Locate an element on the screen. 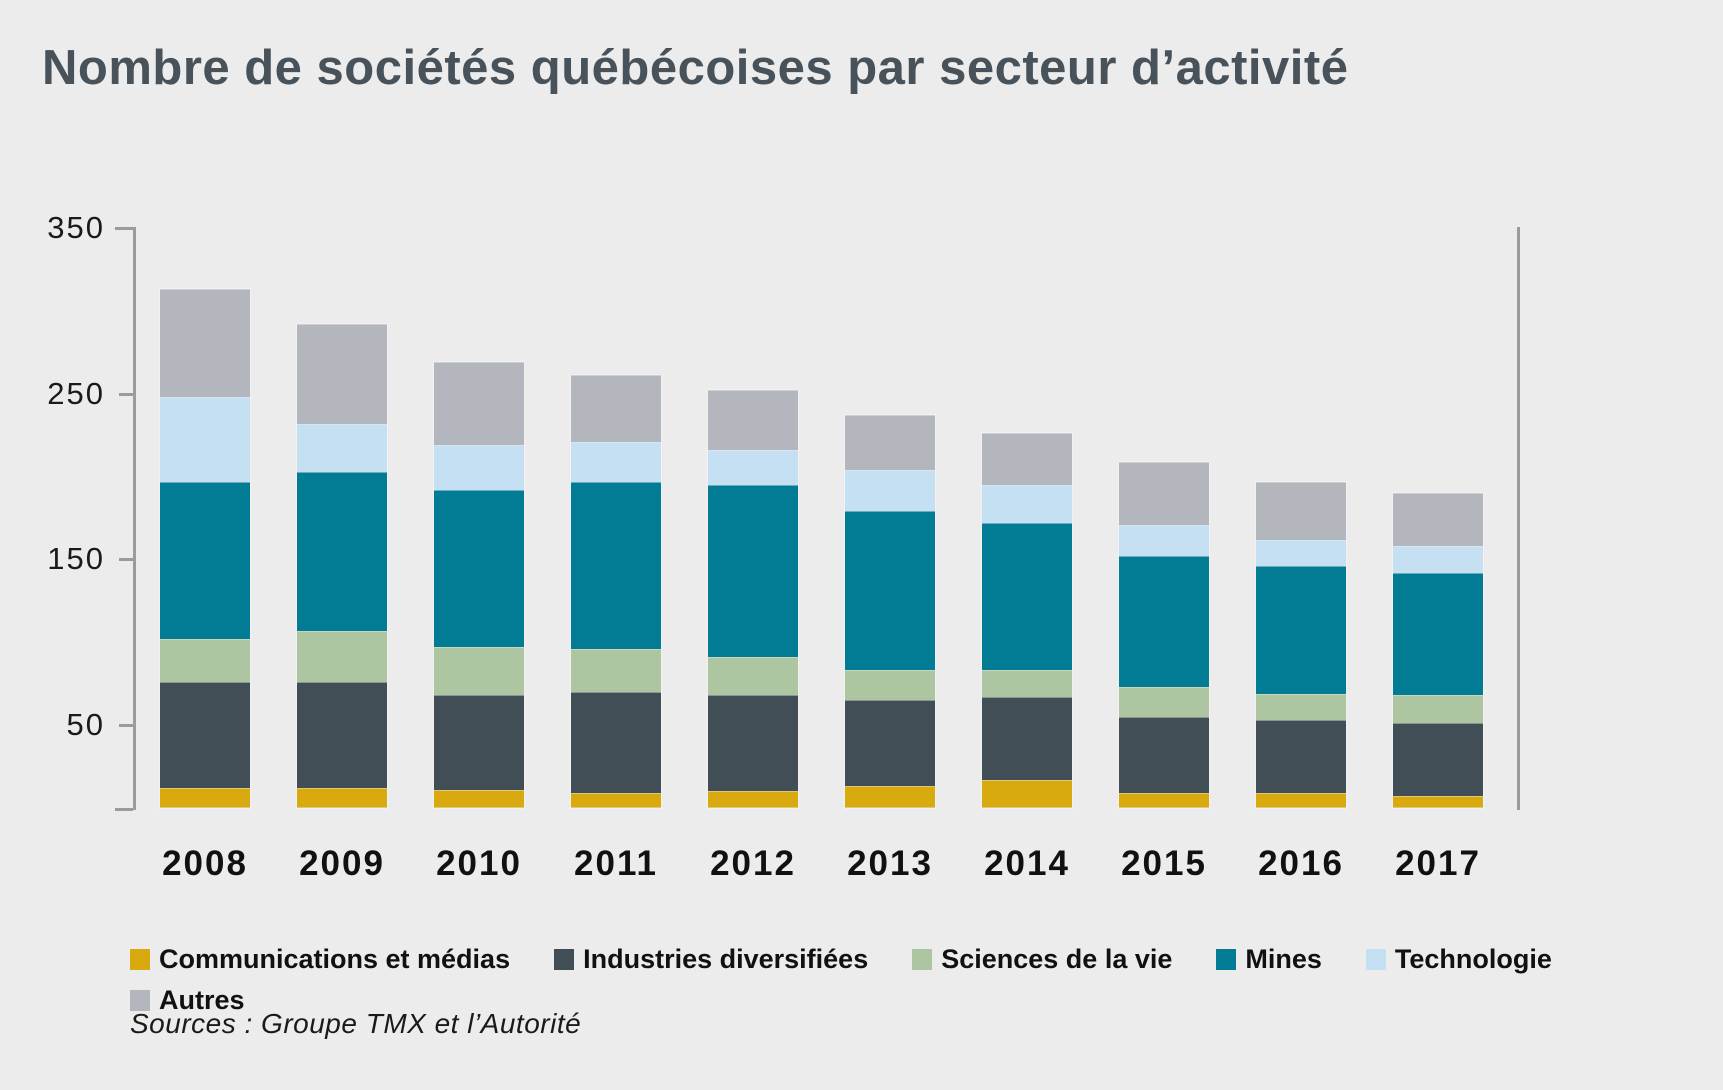  segment-2016-technologie is located at coordinates (1301, 553).